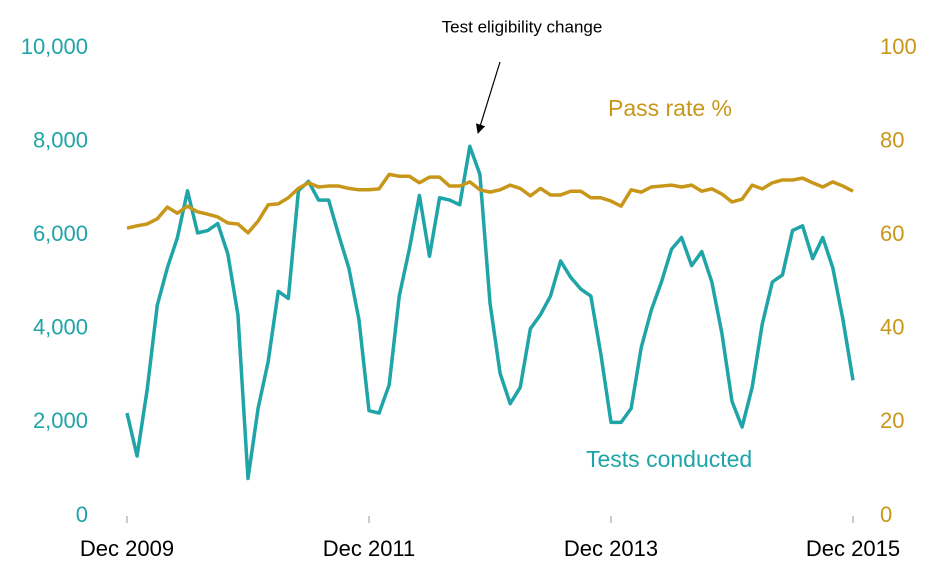 This screenshot has width=934, height=568. I want to click on x-tick-label: Dec 2009, so click(127, 548).